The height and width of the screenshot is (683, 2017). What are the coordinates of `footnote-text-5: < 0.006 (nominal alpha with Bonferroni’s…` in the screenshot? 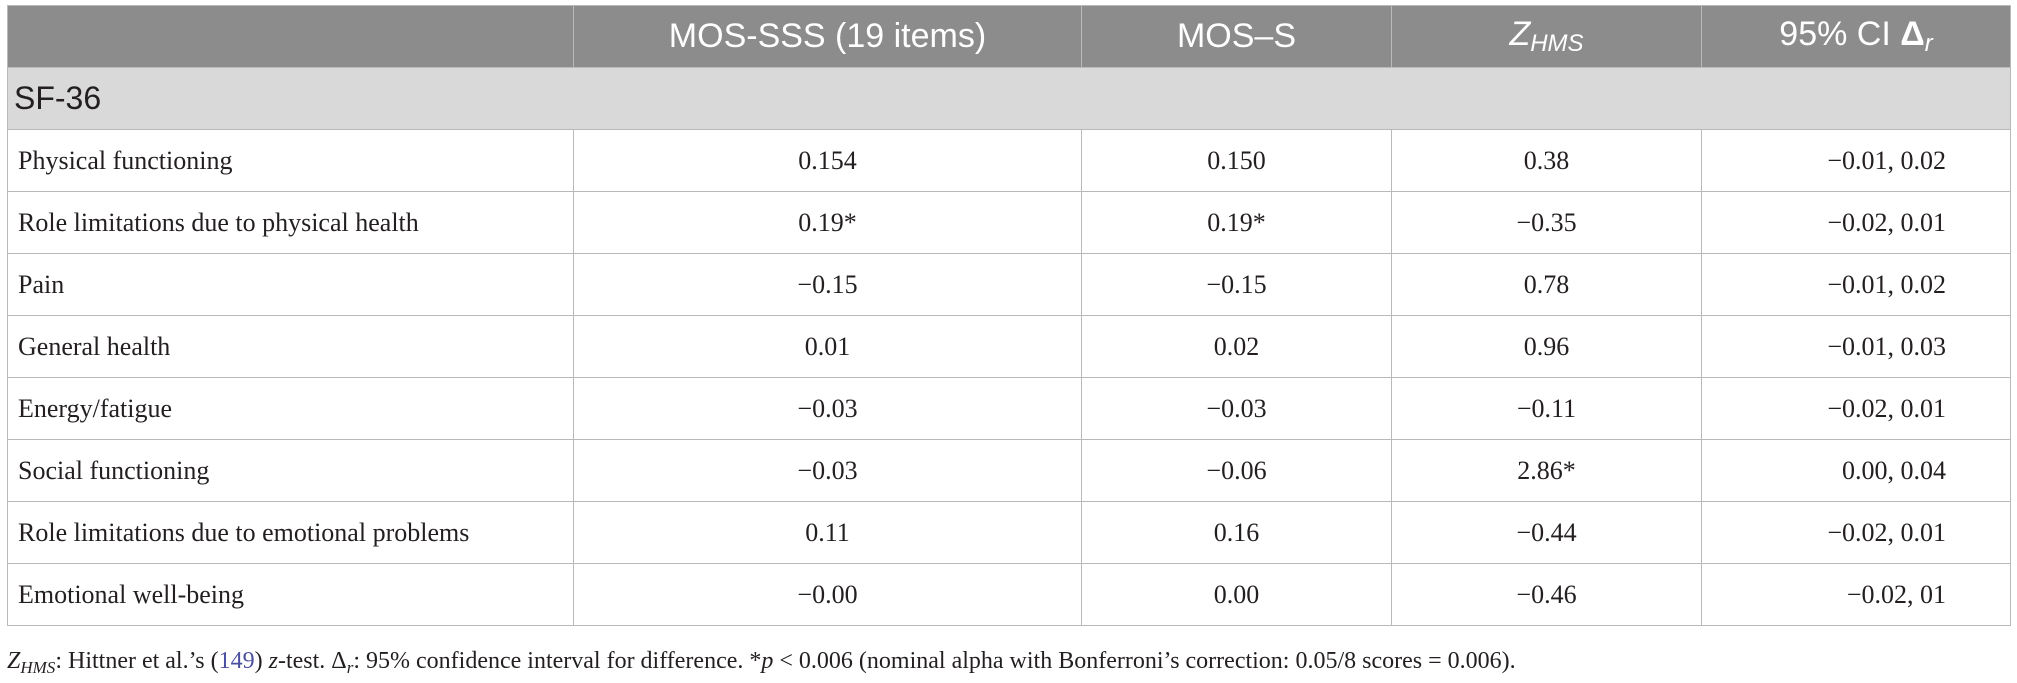 It's located at (1144, 661).